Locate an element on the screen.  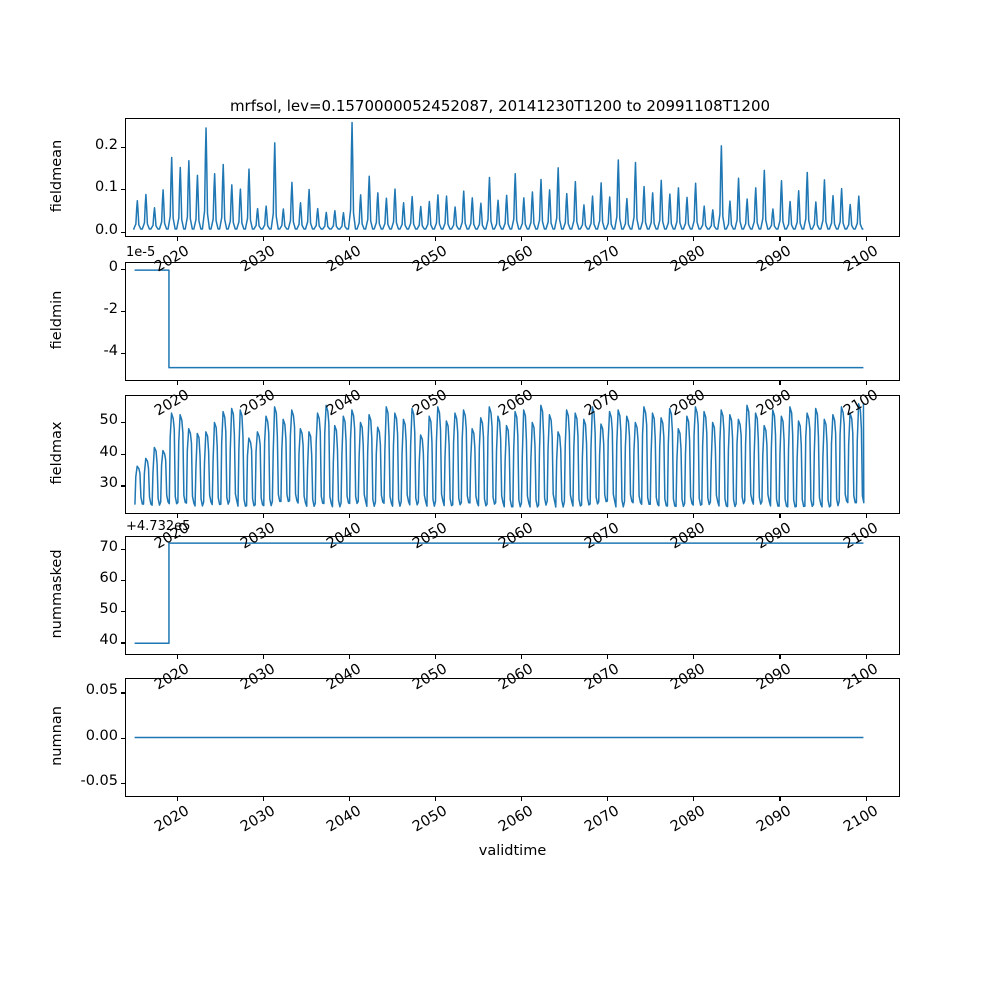
y-tick-label-fieldmax-2: 50 is located at coordinates (108, 419).